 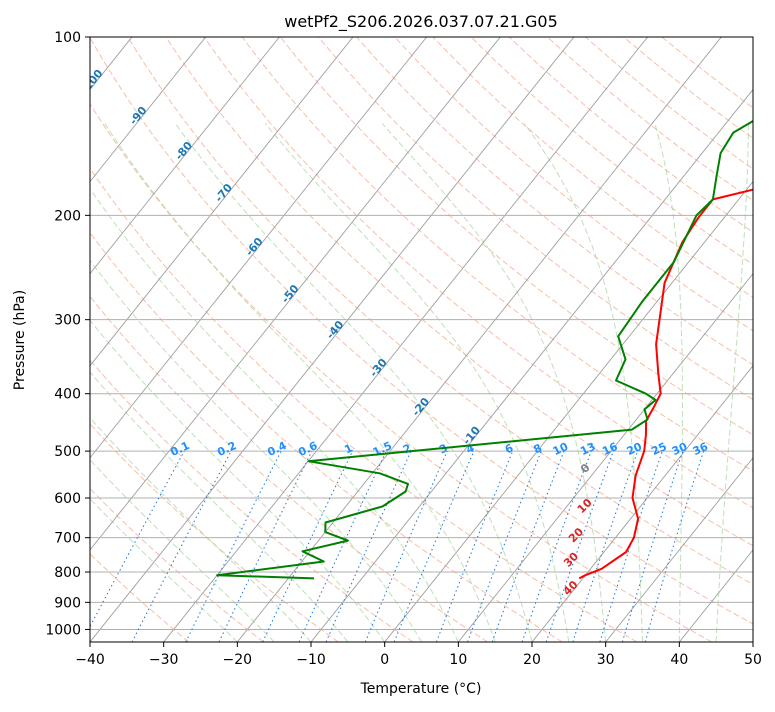 What do you see at coordinates (63, 630) in the screenshot?
I see `y-tick-label: 1000` at bounding box center [63, 630].